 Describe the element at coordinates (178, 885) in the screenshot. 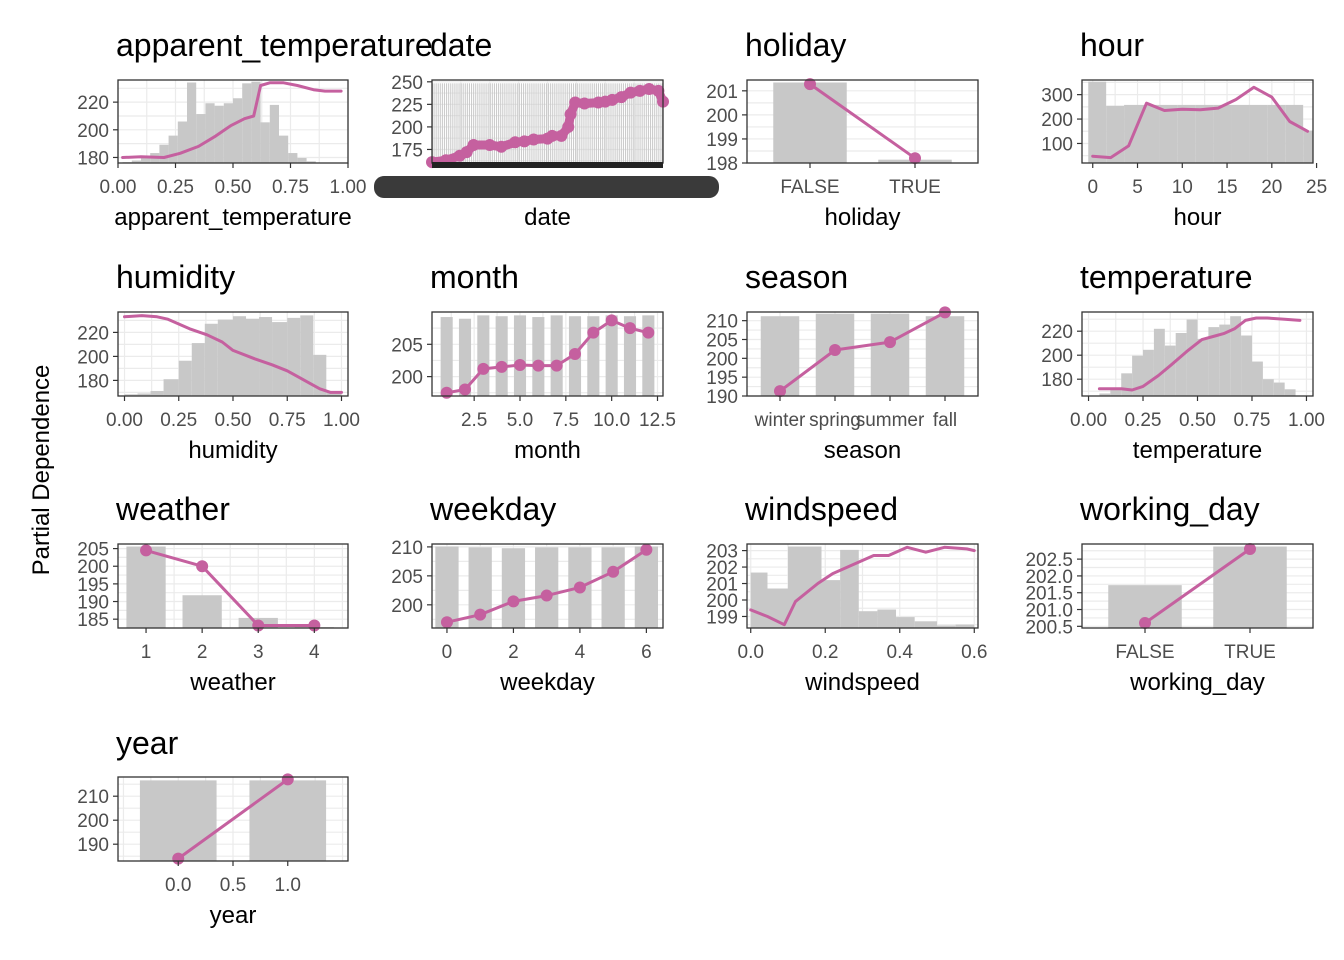

I see `x-tick-label: 0.0` at that location.